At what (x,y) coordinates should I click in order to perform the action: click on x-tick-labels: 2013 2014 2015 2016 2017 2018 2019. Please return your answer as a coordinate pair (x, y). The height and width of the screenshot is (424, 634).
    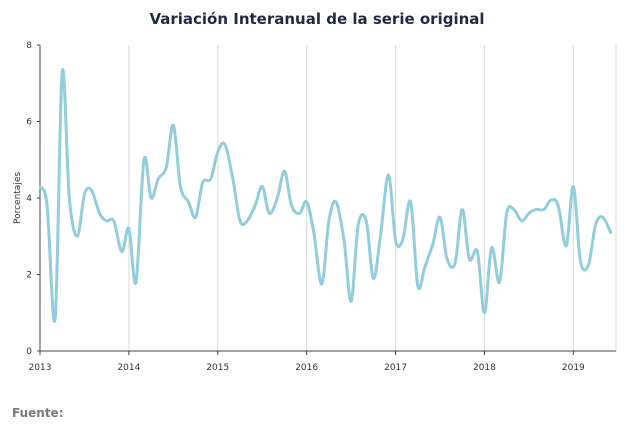
    Looking at the image, I should click on (307, 368).